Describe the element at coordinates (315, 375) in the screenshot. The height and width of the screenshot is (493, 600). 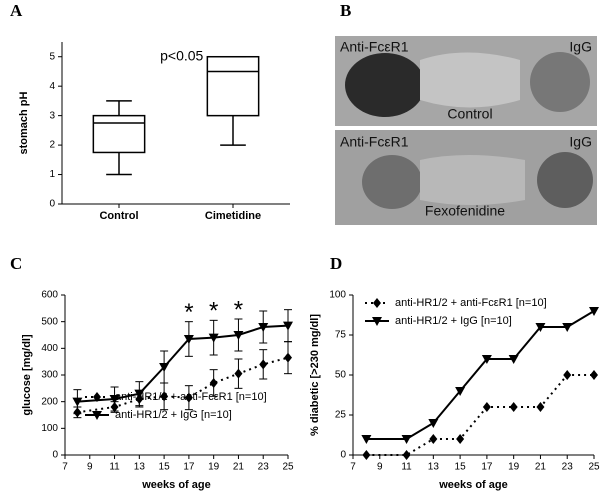
I see `y-axis-label: % diabetic [>230 mg/dl]` at that location.